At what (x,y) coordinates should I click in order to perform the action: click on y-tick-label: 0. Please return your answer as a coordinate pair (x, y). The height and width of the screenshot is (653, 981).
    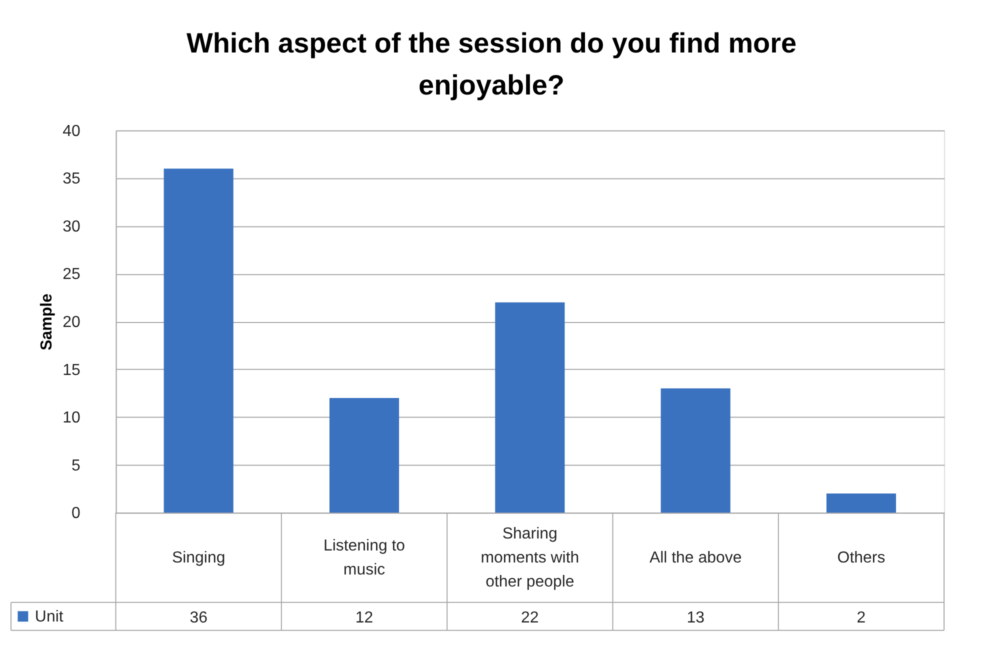
    Looking at the image, I should click on (75, 513).